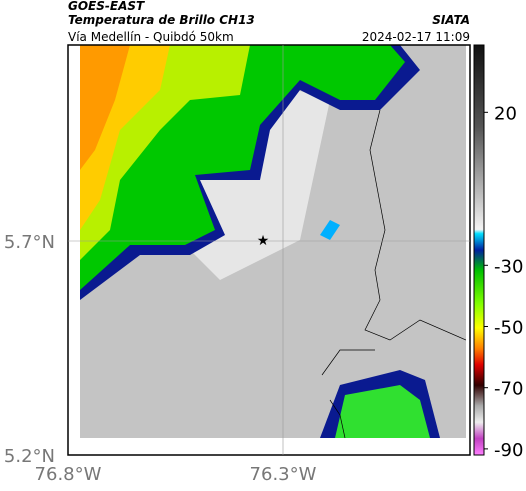 Image resolution: width=526 pixels, height=491 pixels. Describe the element at coordinates (508, 327) in the screenshot. I see `colorbar-tick-label: -50` at that location.